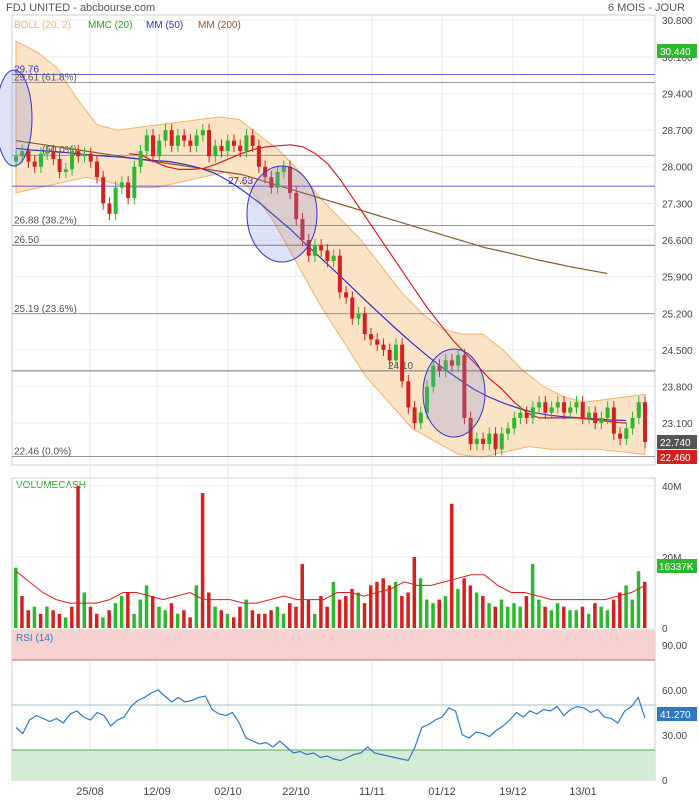 The image size is (699, 805). I want to click on y-tick-label: 25.200, so click(677, 314).